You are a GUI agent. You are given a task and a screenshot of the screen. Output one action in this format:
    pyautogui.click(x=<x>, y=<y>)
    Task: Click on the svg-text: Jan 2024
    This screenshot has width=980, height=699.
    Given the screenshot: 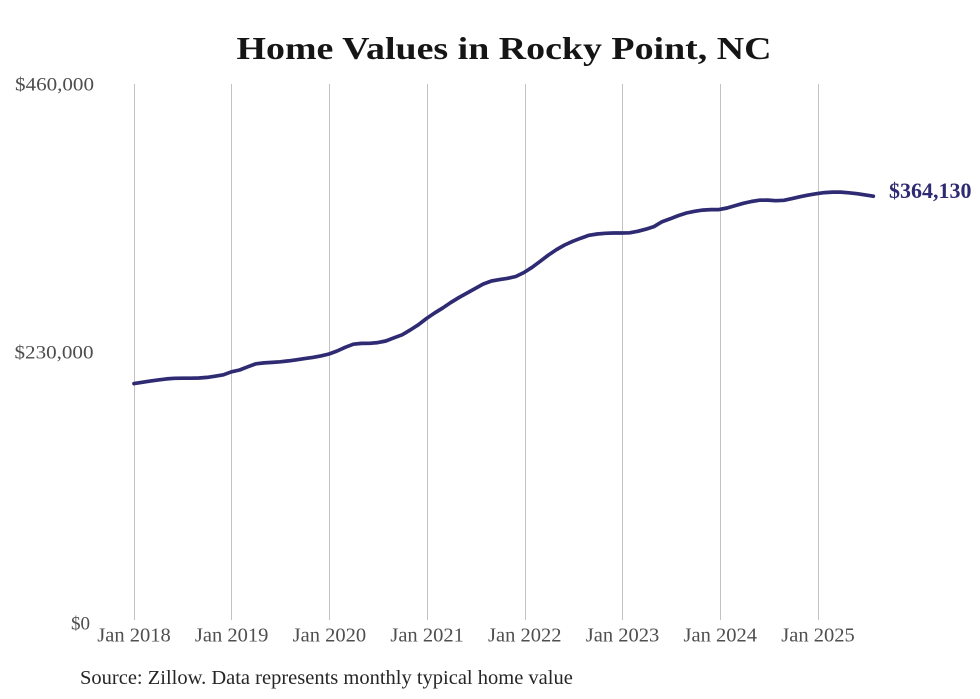 What is the action you would take?
    pyautogui.click(x=721, y=635)
    